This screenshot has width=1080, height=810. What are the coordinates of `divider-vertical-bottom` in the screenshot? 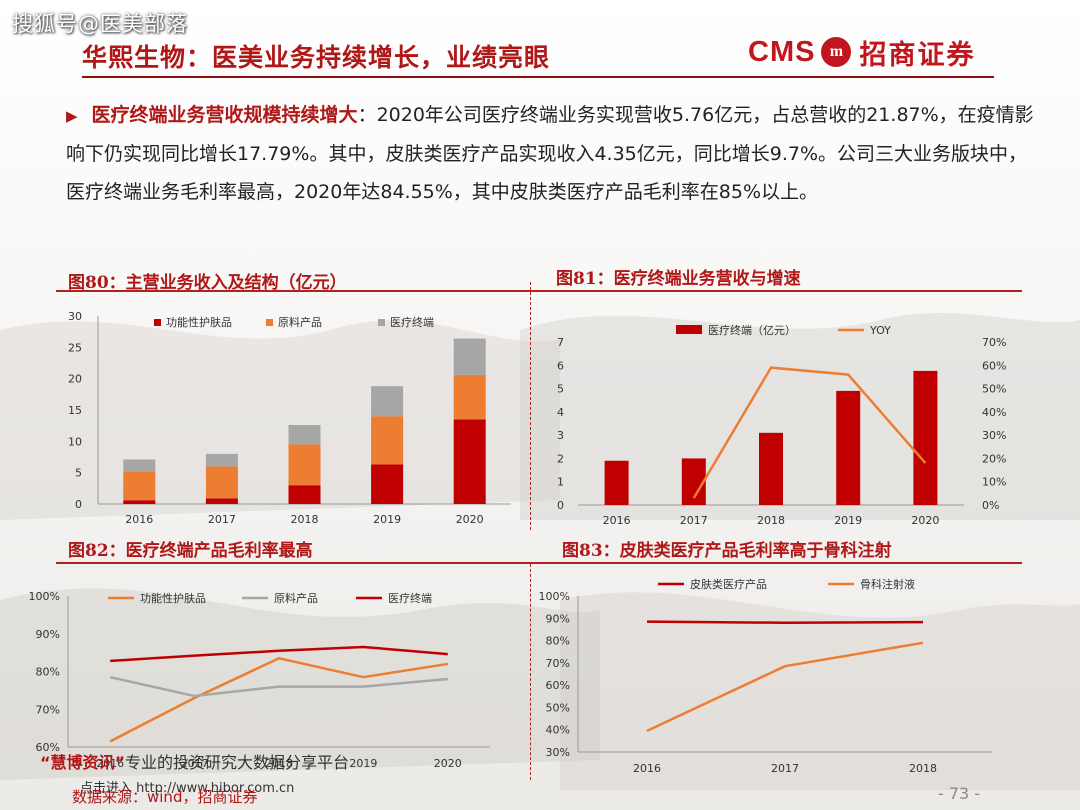 It's located at (530, 672).